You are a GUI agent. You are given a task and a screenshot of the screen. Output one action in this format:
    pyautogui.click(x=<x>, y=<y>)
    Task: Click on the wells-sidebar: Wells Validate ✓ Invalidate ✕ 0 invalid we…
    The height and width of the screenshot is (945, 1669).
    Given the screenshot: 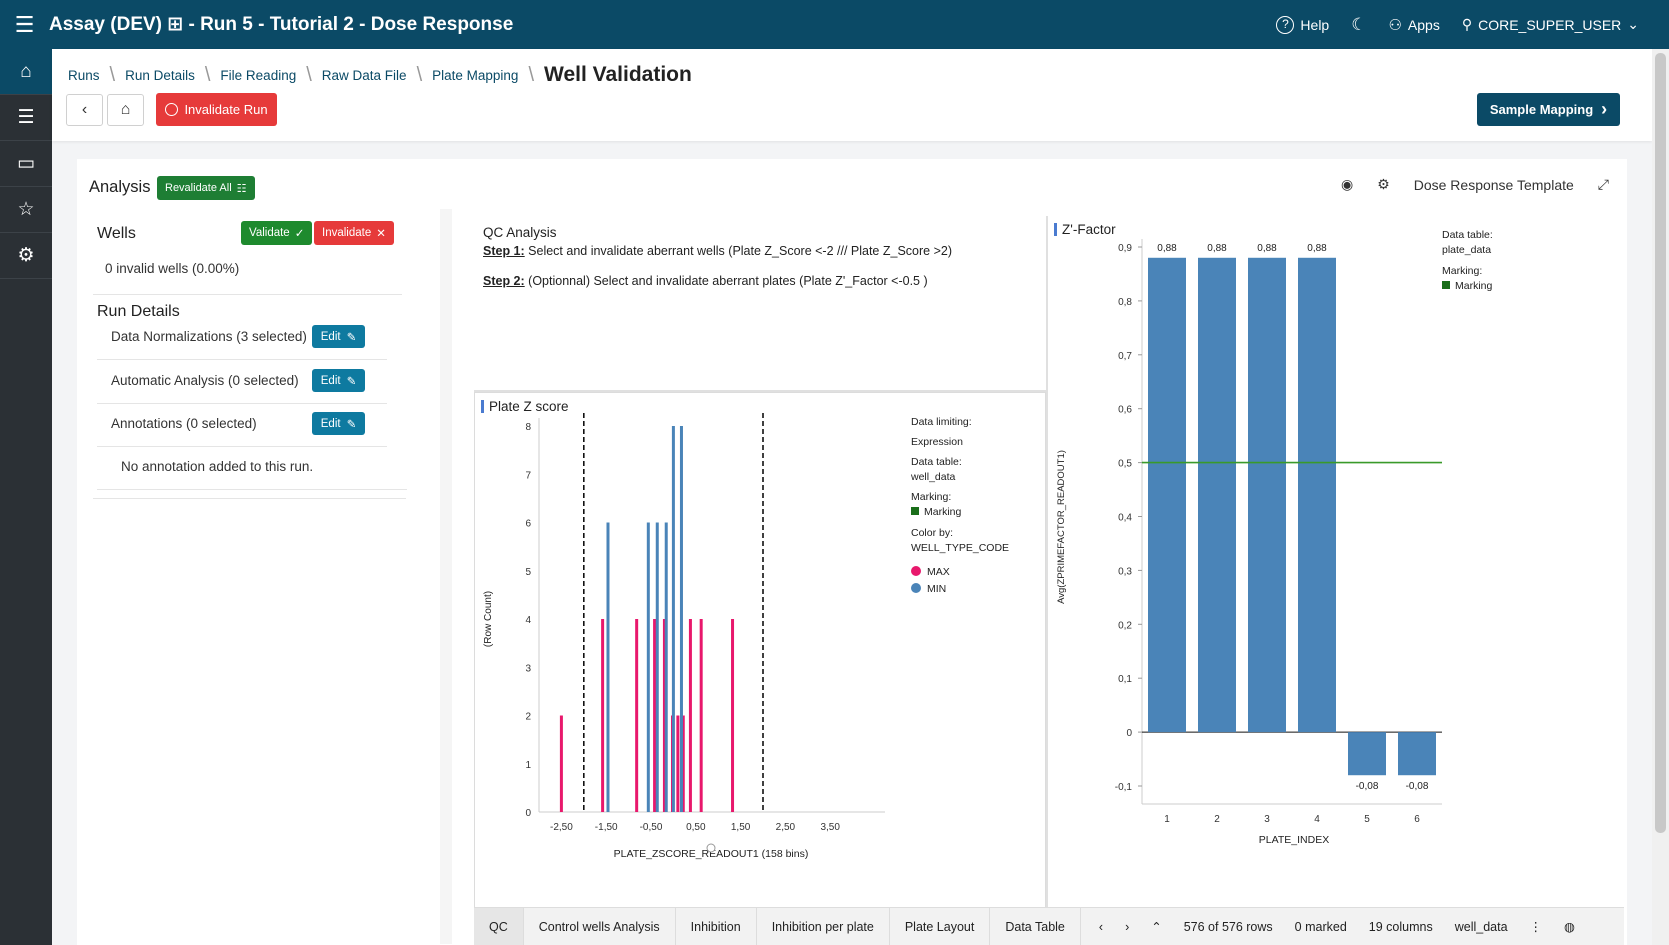 What is the action you would take?
    pyautogui.click(x=255, y=580)
    